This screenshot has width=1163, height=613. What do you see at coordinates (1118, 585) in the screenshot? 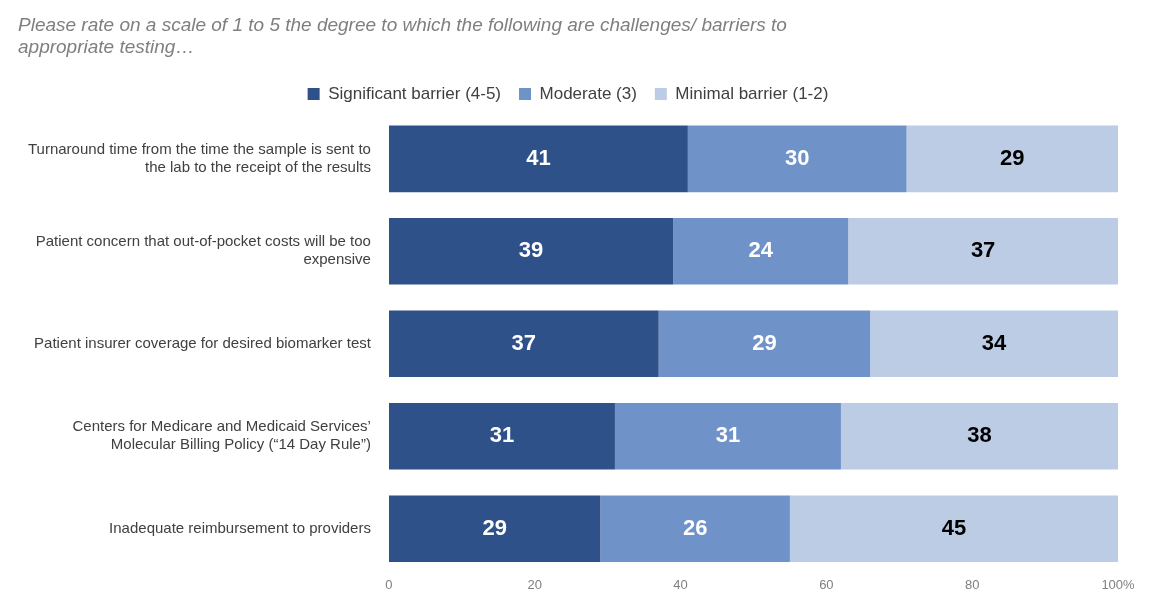
I see `x-tick-label: 100%` at bounding box center [1118, 585].